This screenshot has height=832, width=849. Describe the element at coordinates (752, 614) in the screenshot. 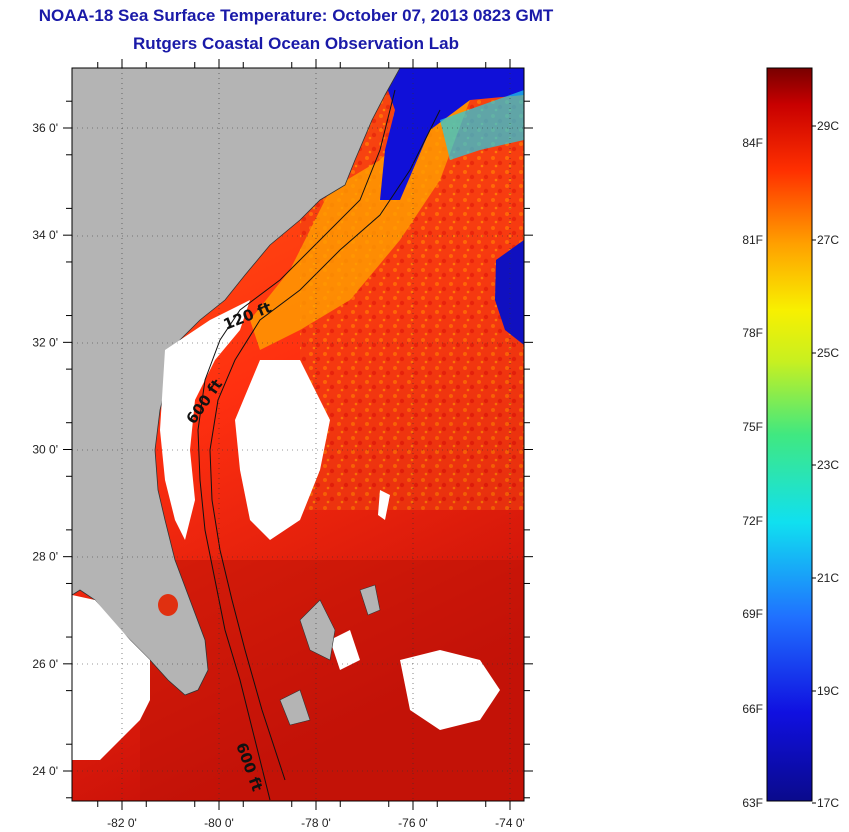

I see `colorbar-fahrenheit-label: 69F` at that location.